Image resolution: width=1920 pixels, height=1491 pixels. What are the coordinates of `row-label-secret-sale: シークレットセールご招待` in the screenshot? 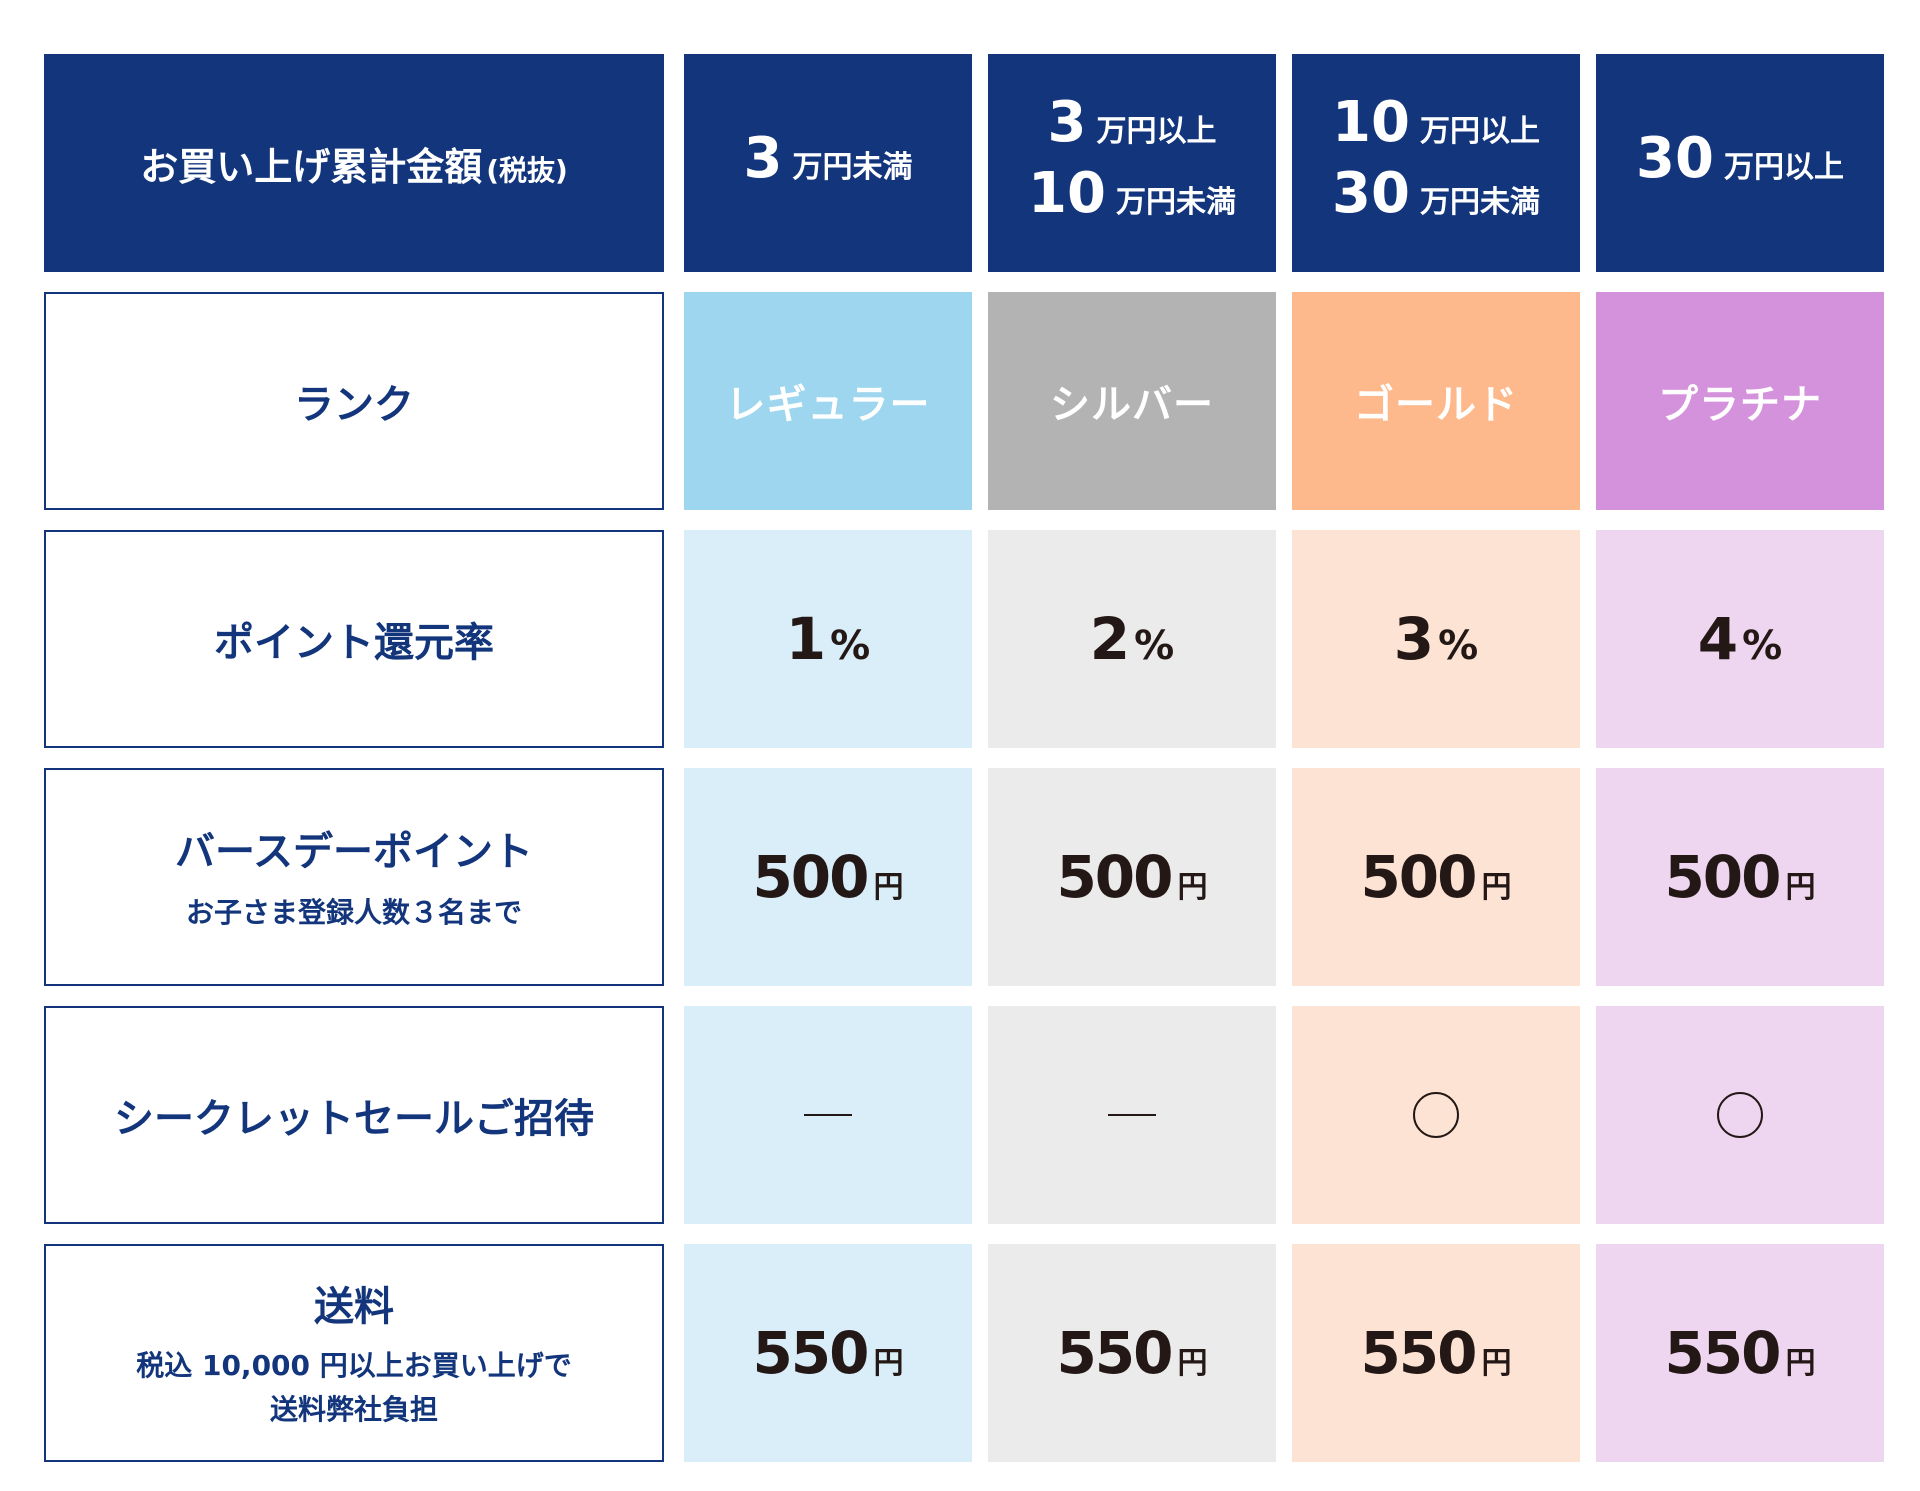 It's located at (354, 1115).